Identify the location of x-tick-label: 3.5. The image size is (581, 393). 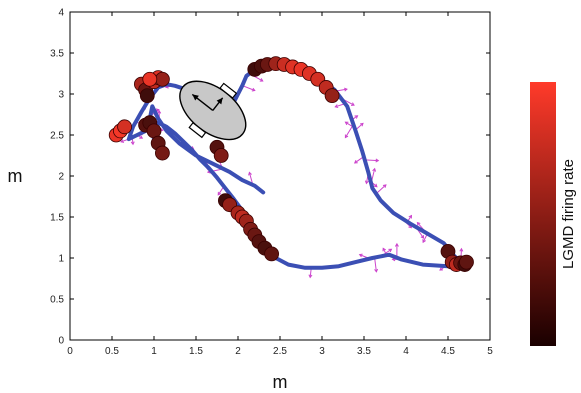
(364, 351).